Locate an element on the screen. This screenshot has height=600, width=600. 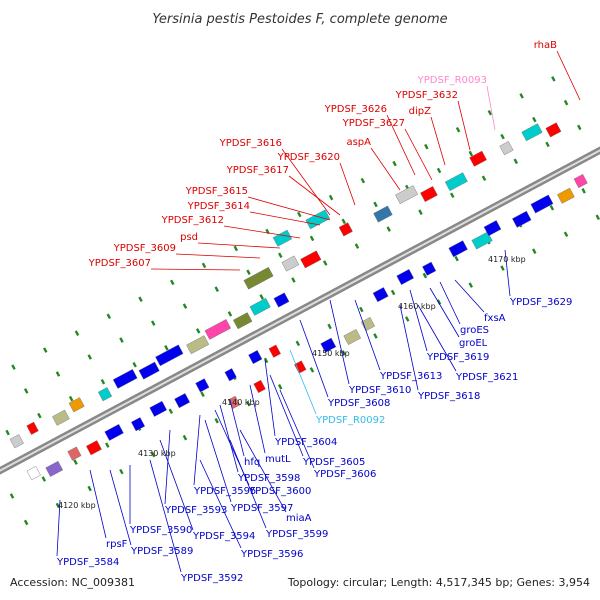
gene-label: YPDSF_3589 is located at coordinates (161, 551).